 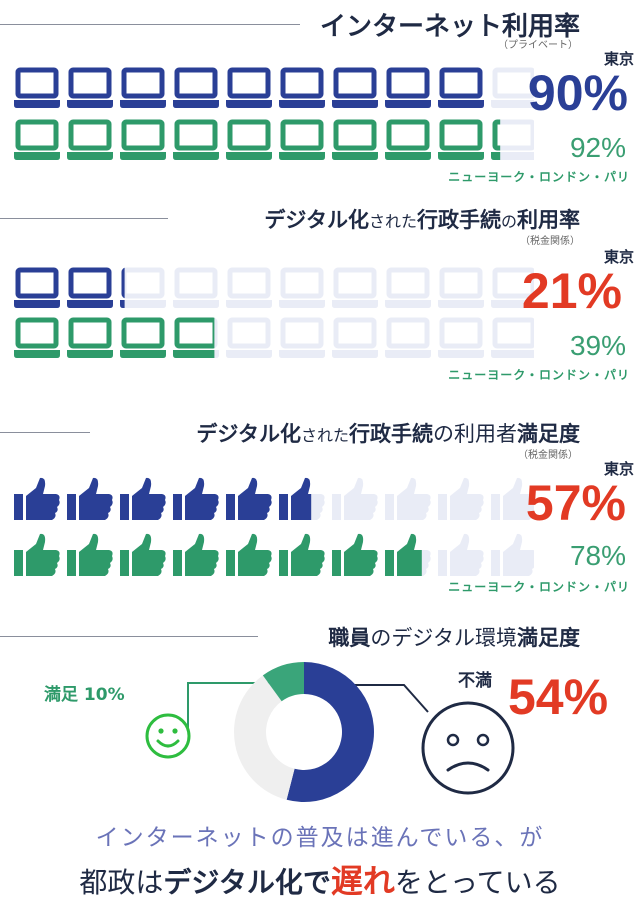 What do you see at coordinates (84, 695) in the screenshot?
I see `satisfied-label: 満足 10%` at bounding box center [84, 695].